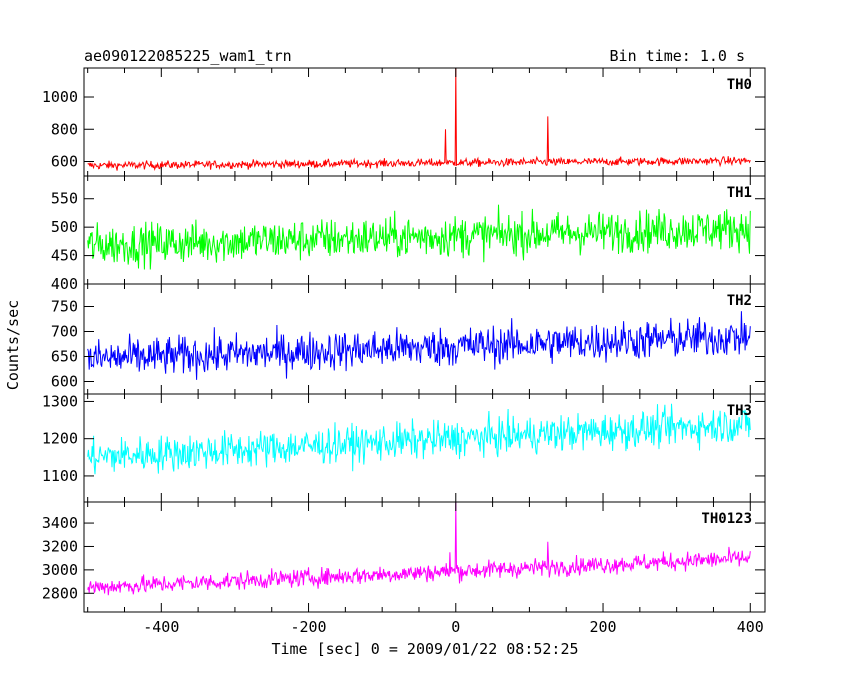 This screenshot has height=680, width=850. I want to click on panel-name-label: TH0, so click(739, 85).